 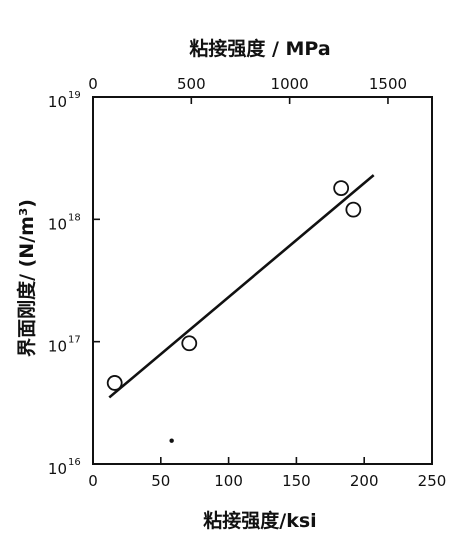 What do you see at coordinates (191, 84) in the screenshot?
I see `top-tick-label: 500` at bounding box center [191, 84].